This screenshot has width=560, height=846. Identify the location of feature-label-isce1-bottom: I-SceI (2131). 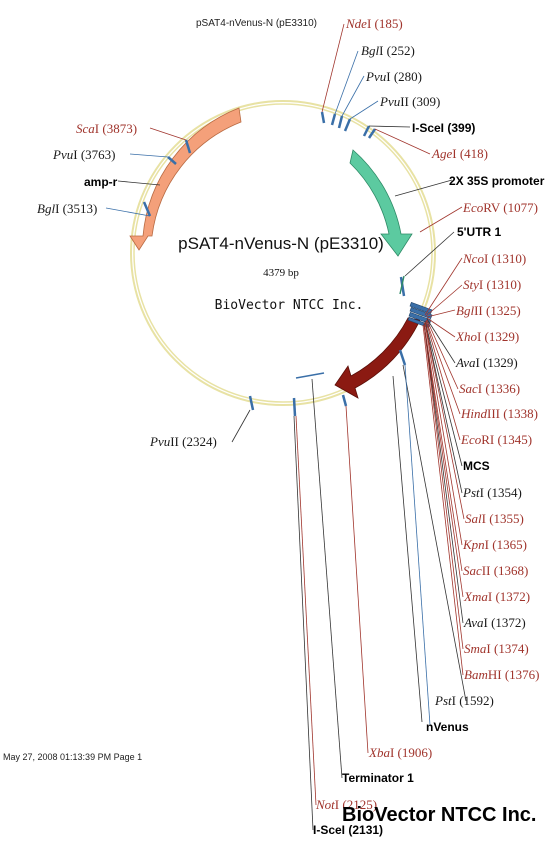
(348, 830).